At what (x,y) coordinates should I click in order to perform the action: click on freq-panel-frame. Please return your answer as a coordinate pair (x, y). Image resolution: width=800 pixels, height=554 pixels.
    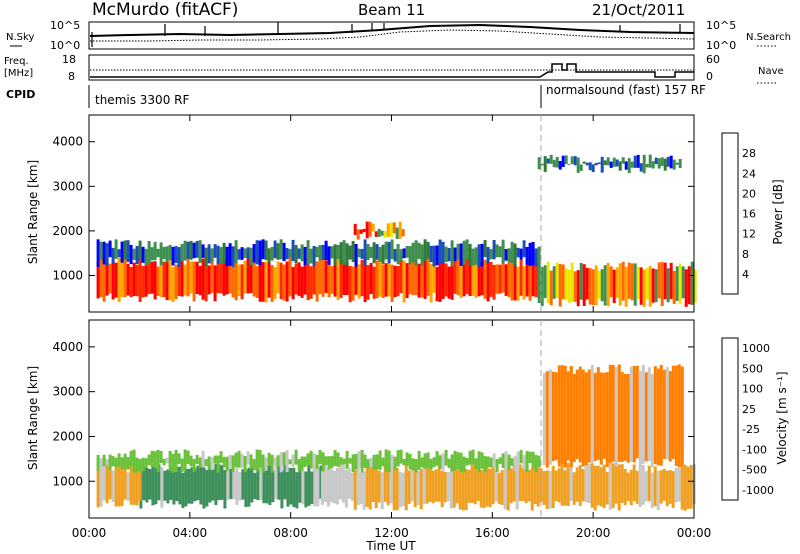
    Looking at the image, I should click on (391, 67).